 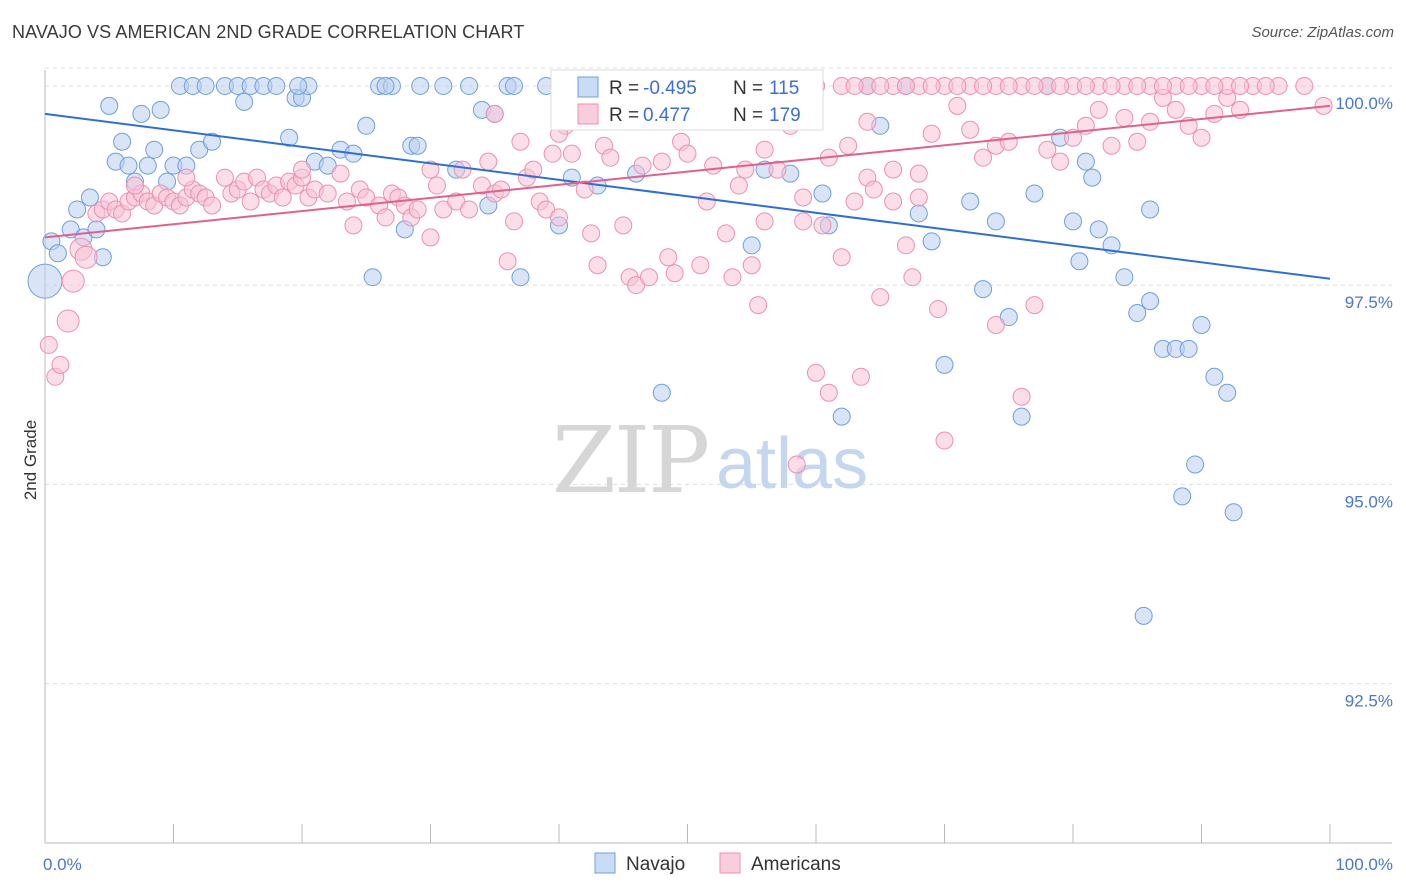 I want to click on americans-trend-line, so click(x=687, y=171).